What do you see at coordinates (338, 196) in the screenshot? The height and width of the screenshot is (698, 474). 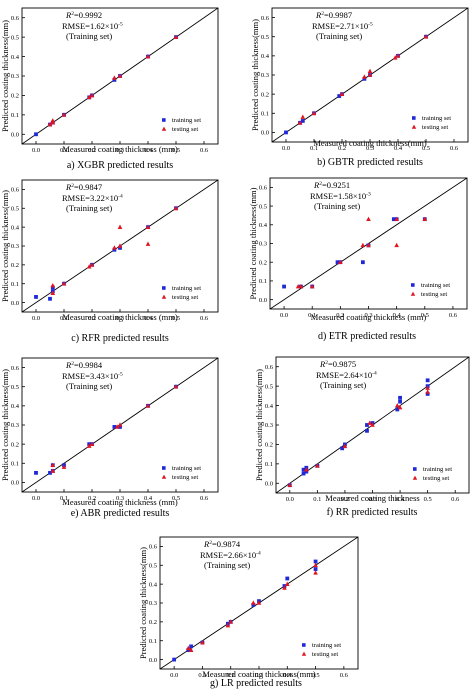 I see `rmse-value: RMSE=1.58×10` at bounding box center [338, 196].